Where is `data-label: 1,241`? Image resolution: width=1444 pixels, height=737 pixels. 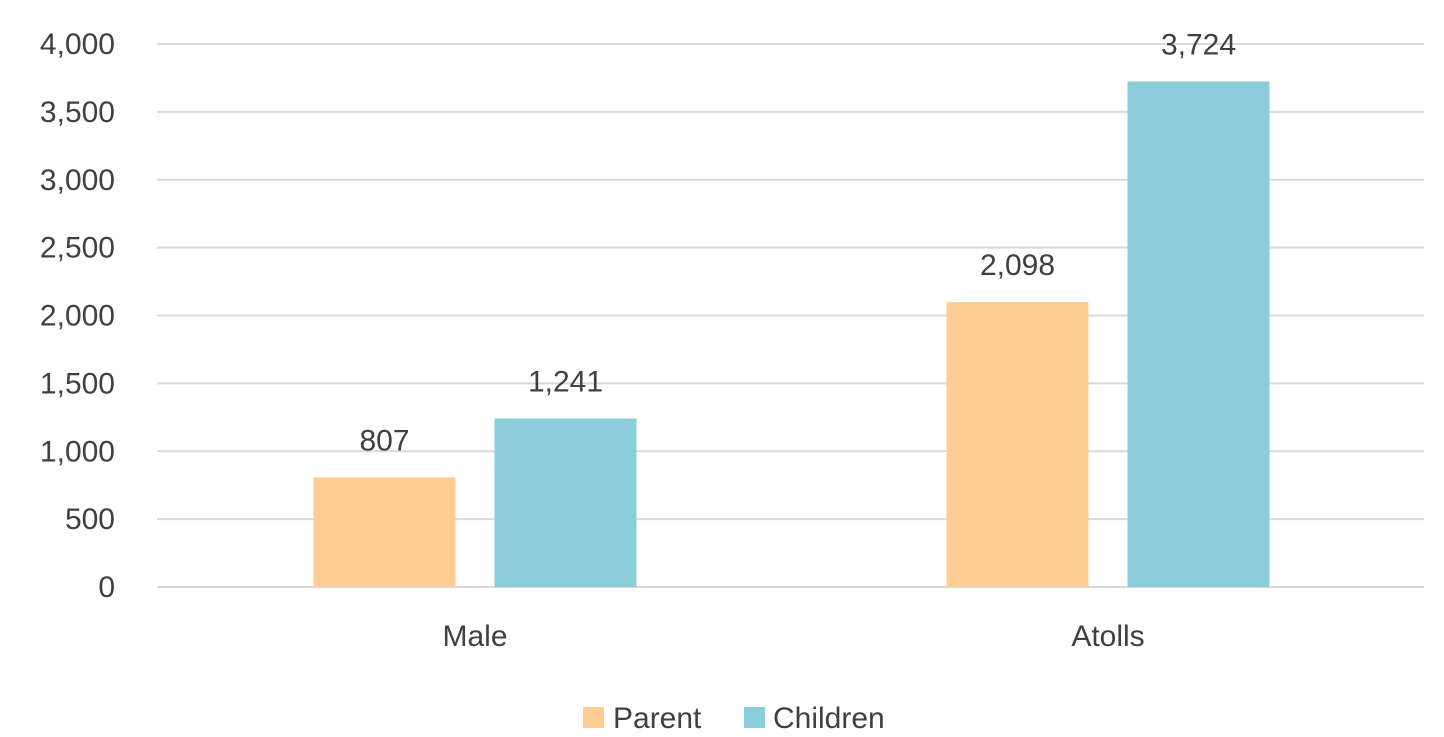 data-label: 1,241 is located at coordinates (565, 382).